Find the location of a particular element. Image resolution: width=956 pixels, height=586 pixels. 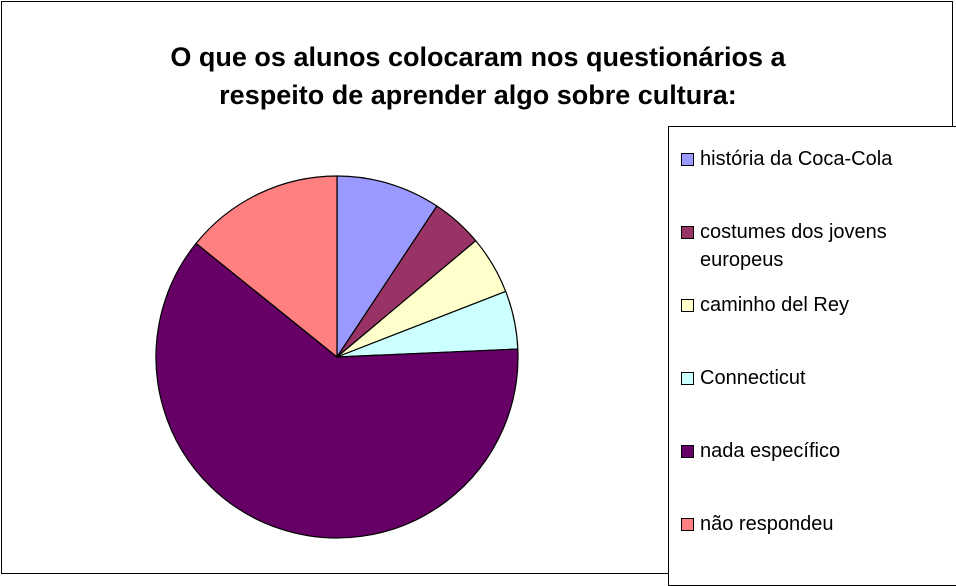

legend-swatch-costumes-jovens-europeus is located at coordinates (687, 232).